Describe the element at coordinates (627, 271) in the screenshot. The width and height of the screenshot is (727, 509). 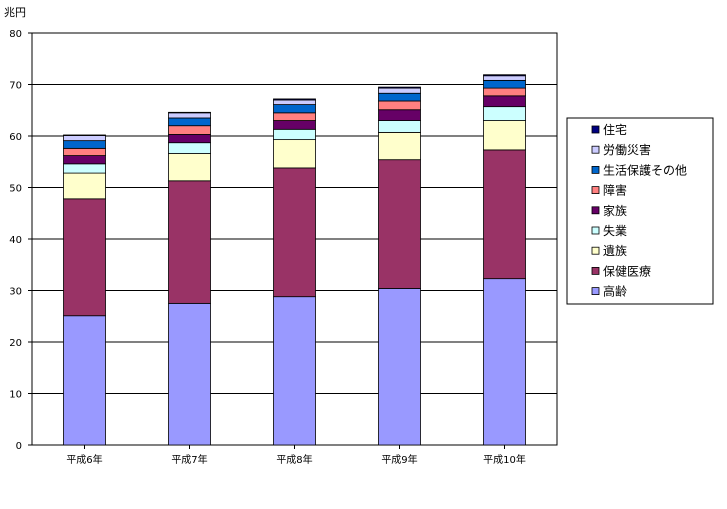
I see `legend-label: 保健医療` at that location.